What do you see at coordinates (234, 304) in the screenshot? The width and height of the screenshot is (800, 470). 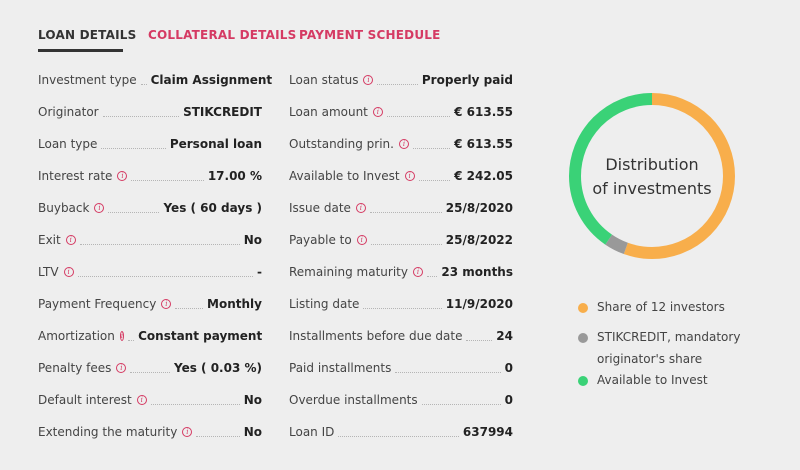 I see `detail-value: Monthly` at bounding box center [234, 304].